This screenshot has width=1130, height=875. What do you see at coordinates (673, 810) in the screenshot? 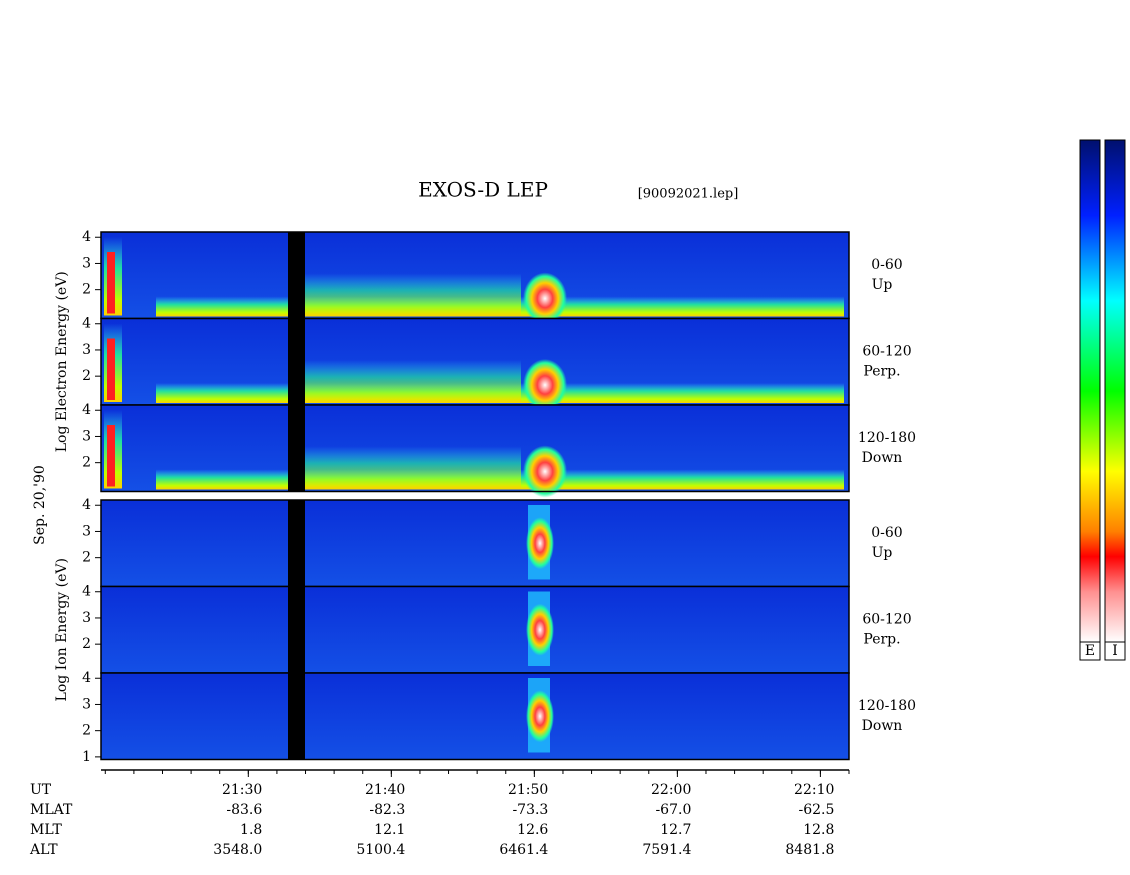
I see `ephemeris-value: -67.0` at bounding box center [673, 810].